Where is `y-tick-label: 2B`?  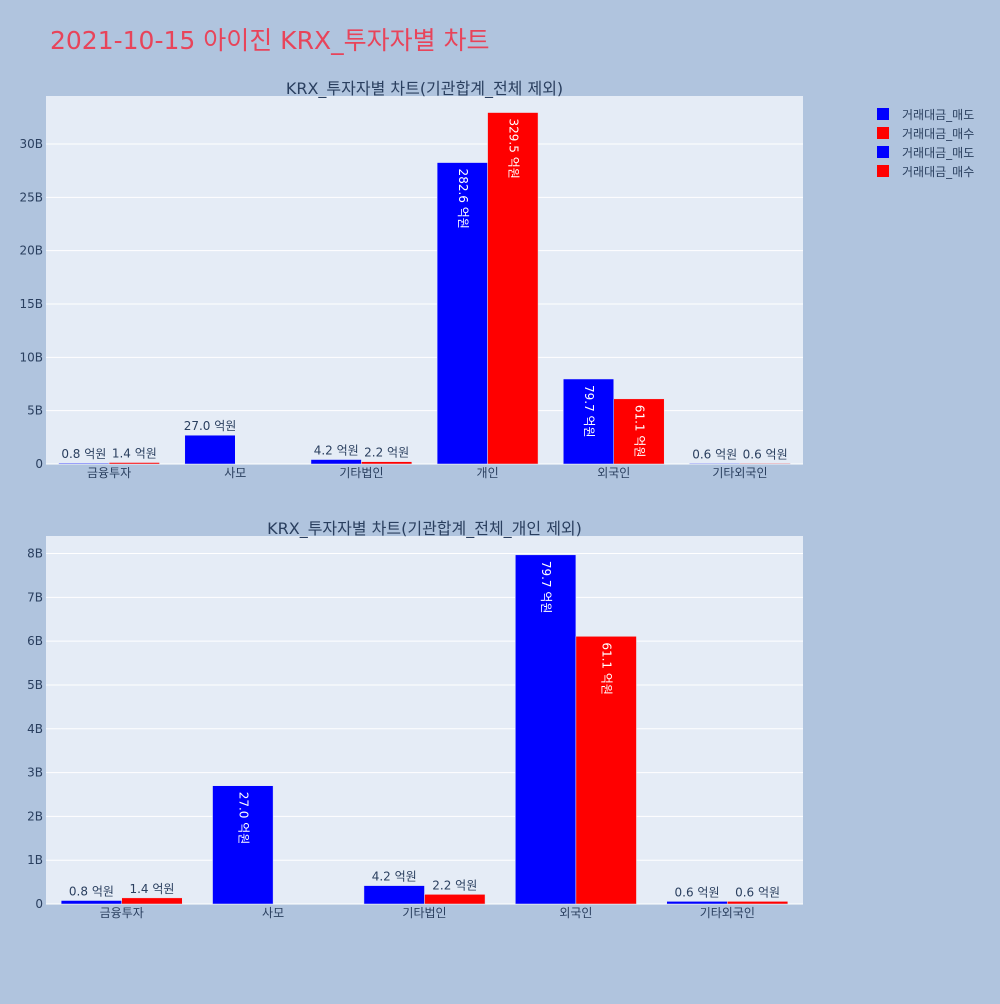 y-tick-label: 2B is located at coordinates (35, 816).